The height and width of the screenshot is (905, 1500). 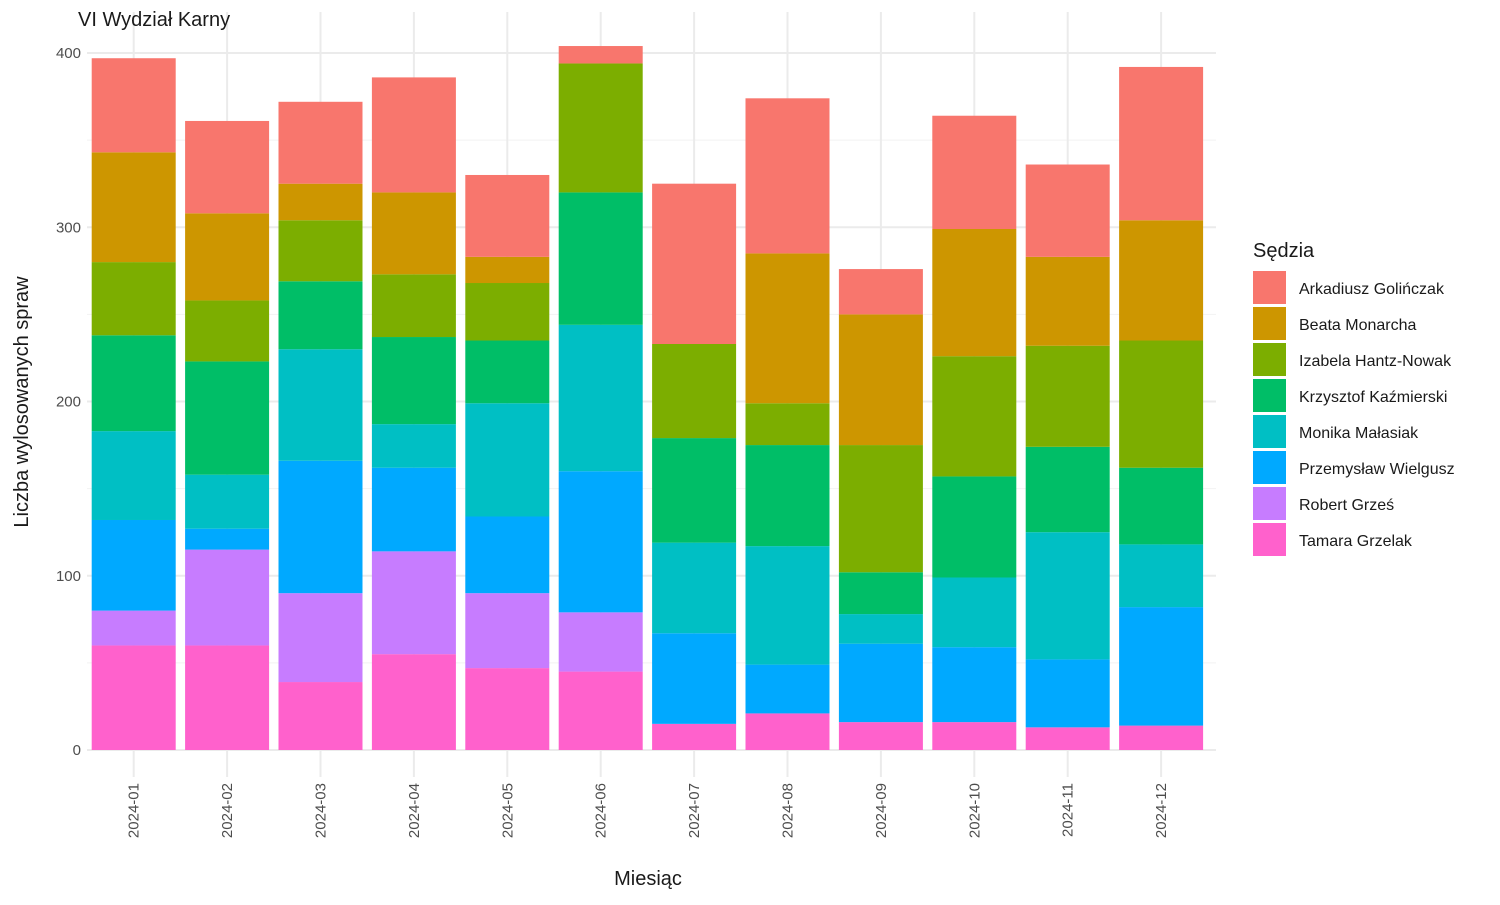 What do you see at coordinates (227, 810) in the screenshot?
I see `x-tick-label: 2024-02` at bounding box center [227, 810].